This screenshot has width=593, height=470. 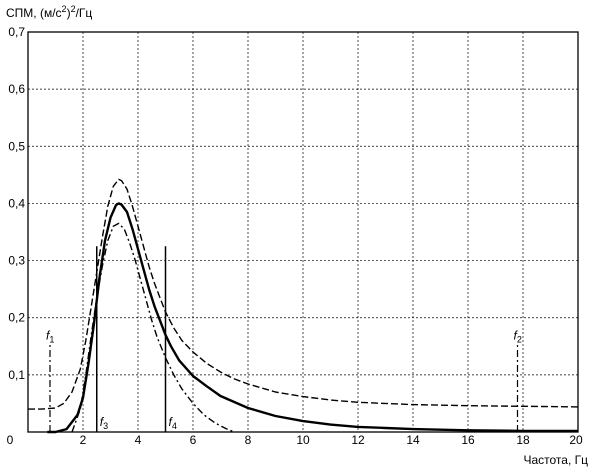 What do you see at coordinates (34, 13) in the screenshot?
I see `y-axis-title-main: СПМ, (м/с` at bounding box center [34, 13].